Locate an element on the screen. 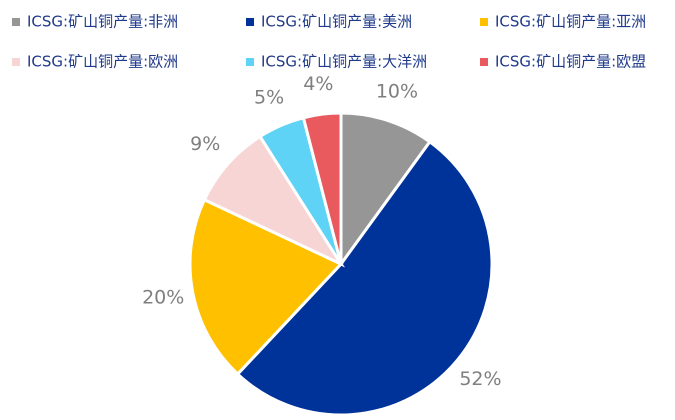 This screenshot has width=675, height=420. data-label: 20% is located at coordinates (163, 297).